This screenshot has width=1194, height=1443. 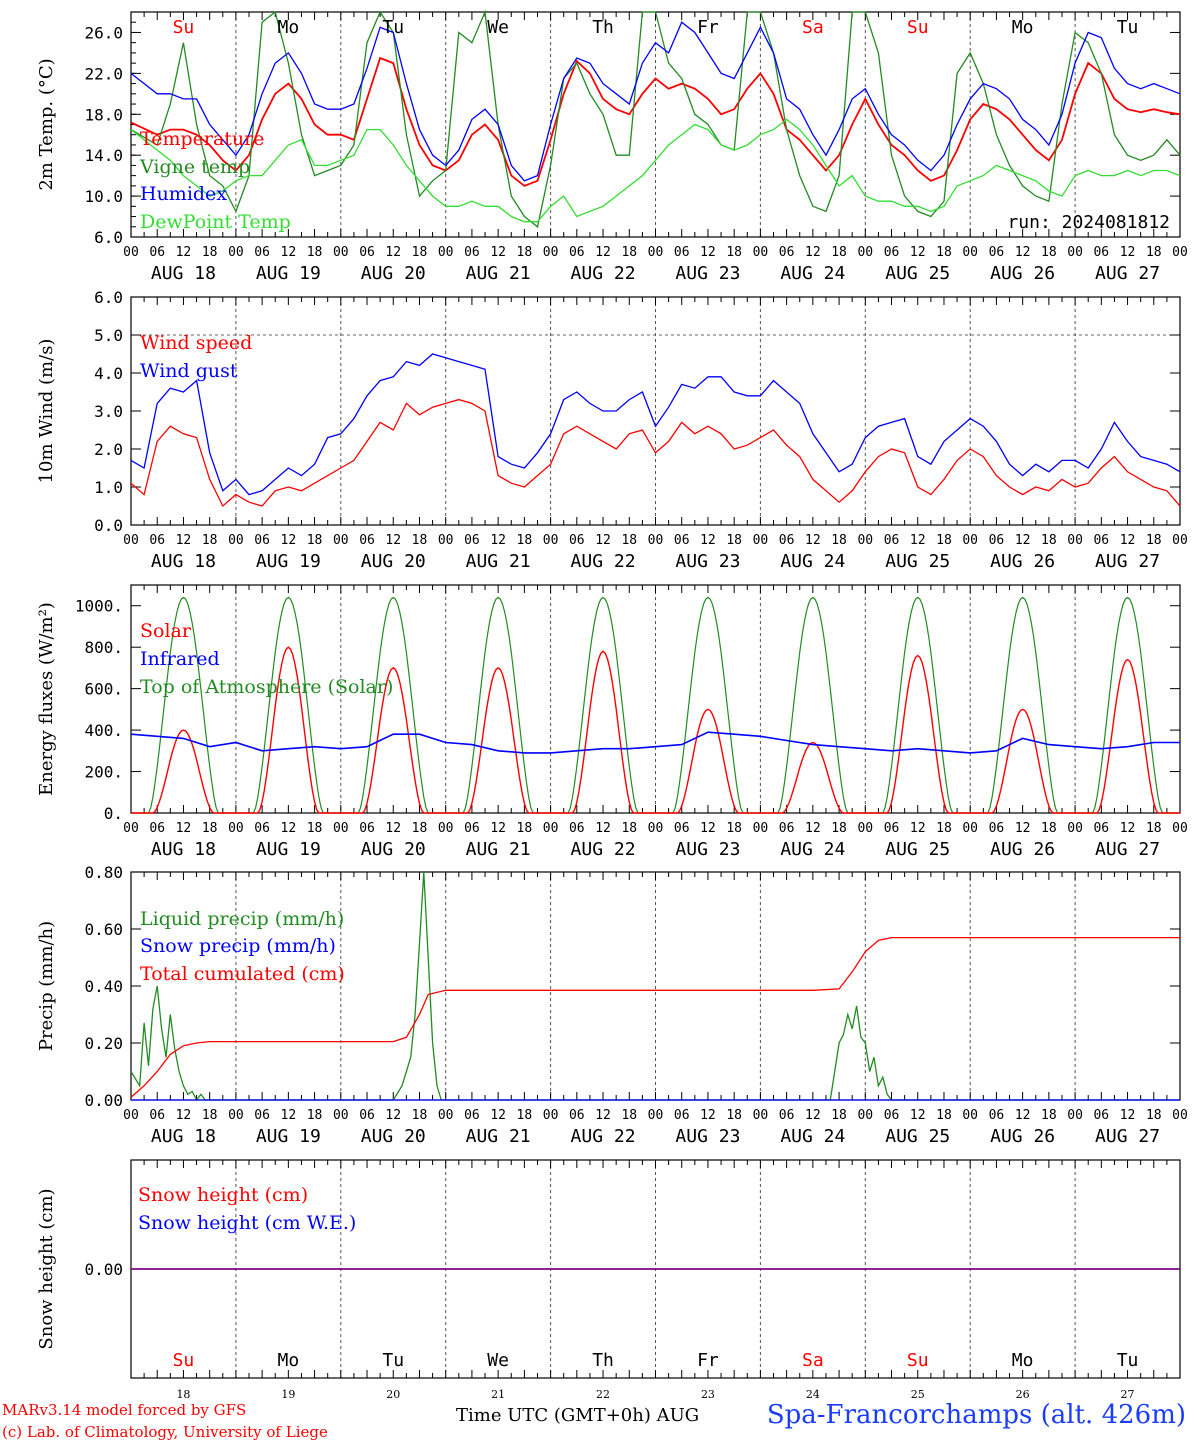 I want to click on y-tick-label: 0.00, so click(x=103, y=1269).